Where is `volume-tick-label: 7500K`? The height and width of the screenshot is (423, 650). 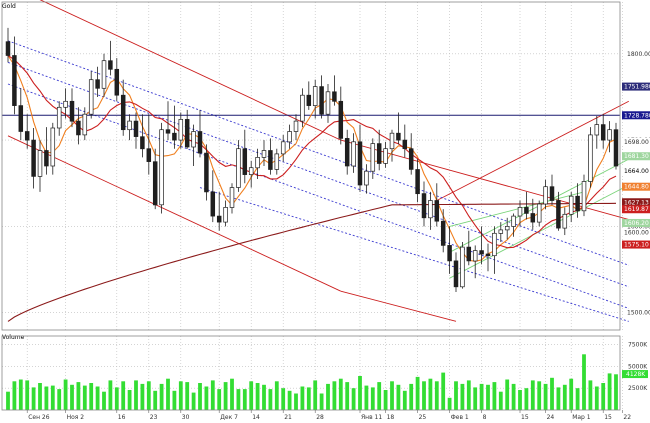 volume-tick-label: 7500K is located at coordinates (638, 345).